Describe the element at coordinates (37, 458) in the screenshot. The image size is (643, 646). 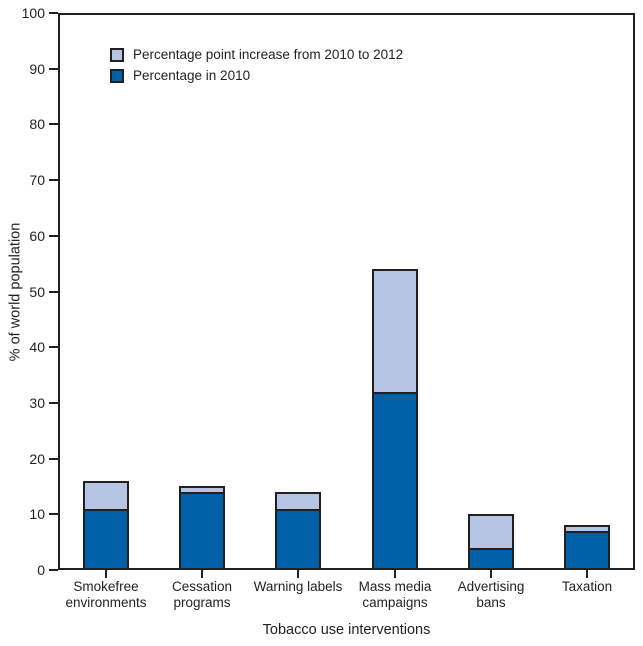
I see `y-tick-label: 20` at that location.